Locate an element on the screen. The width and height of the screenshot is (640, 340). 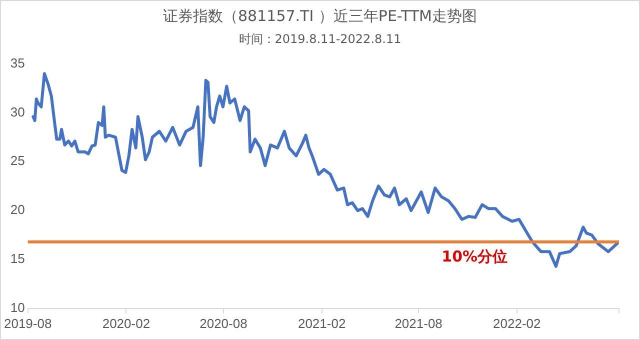
x-tick-label: 2019-08 is located at coordinates (28, 323).